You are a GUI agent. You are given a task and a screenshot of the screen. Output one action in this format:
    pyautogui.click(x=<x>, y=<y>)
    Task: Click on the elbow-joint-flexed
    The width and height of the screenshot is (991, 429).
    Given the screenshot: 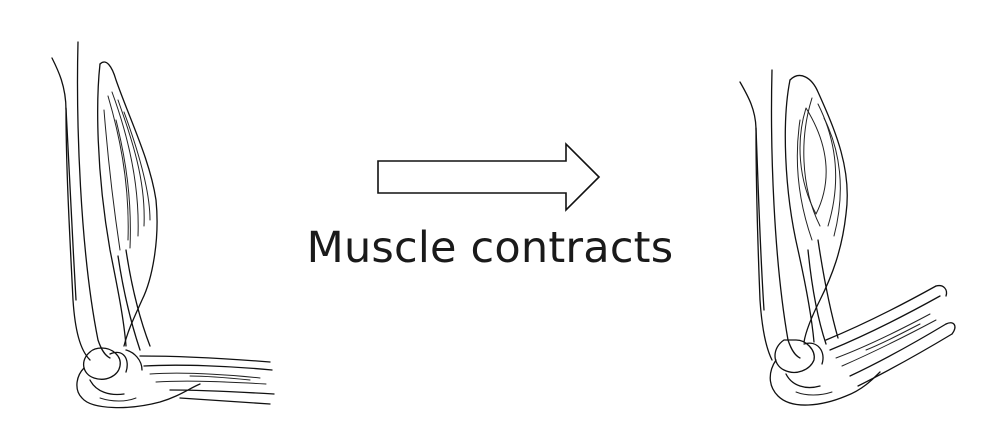 What is the action you would take?
    pyautogui.click(x=825, y=372)
    